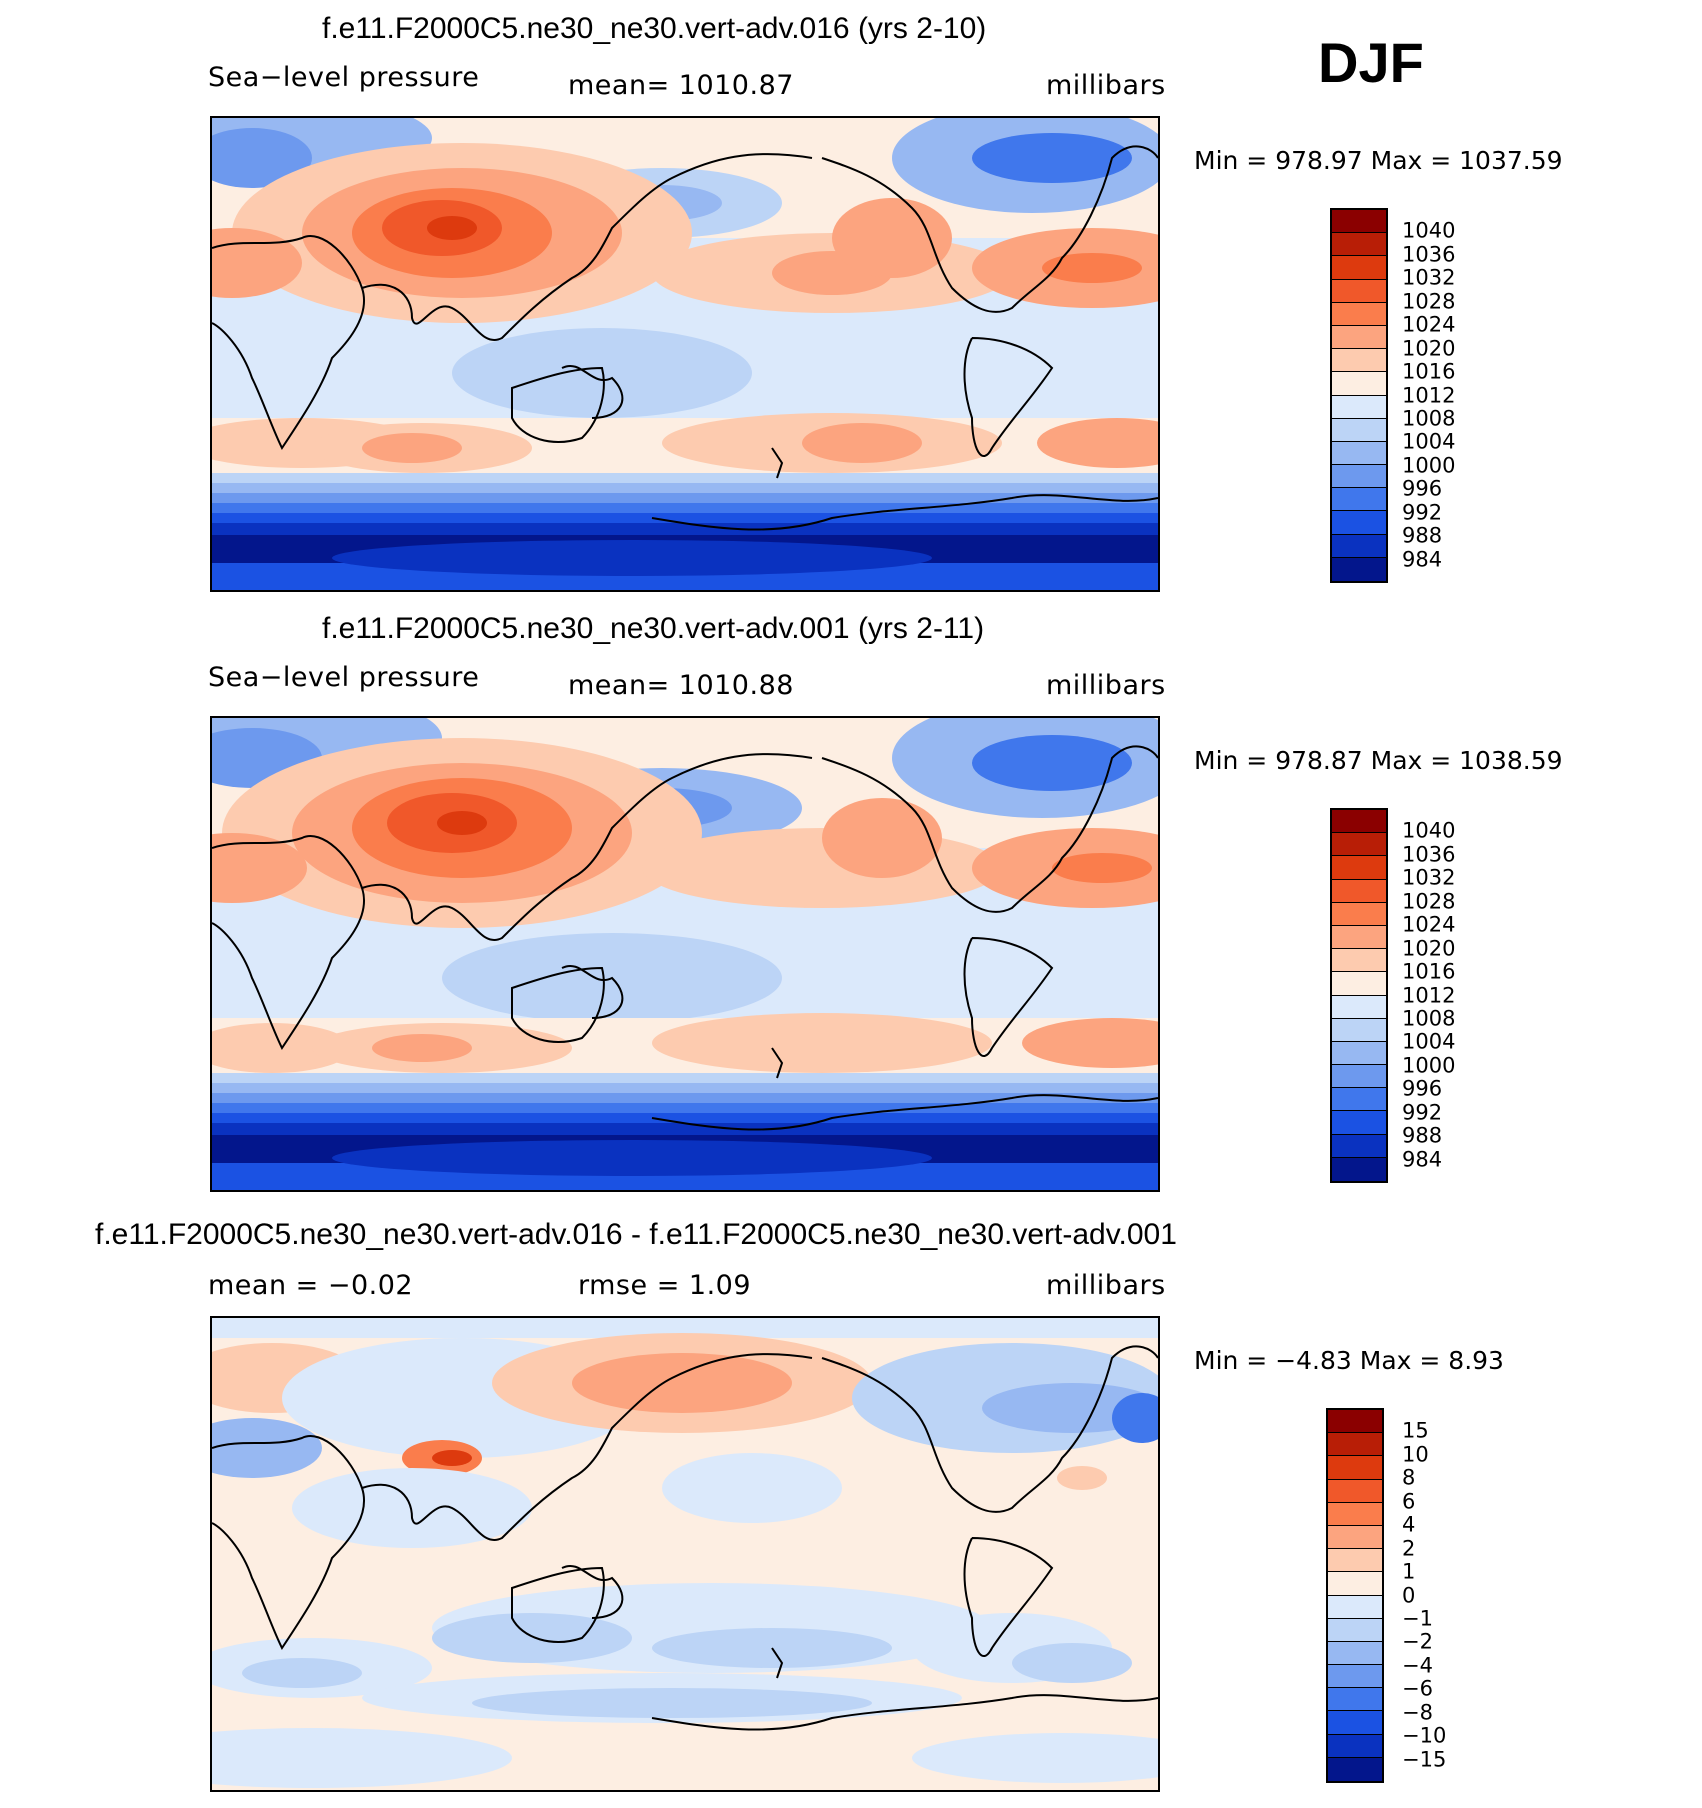  I want to click on panel-3-rmse-label: rmse = 1.09, so click(665, 1285).